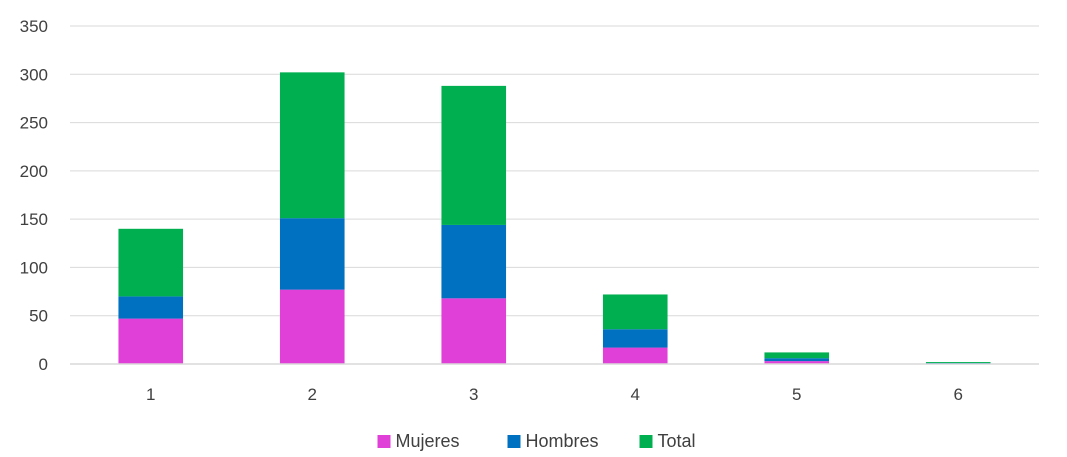  I want to click on y-tick-label: 350, so click(34, 26).